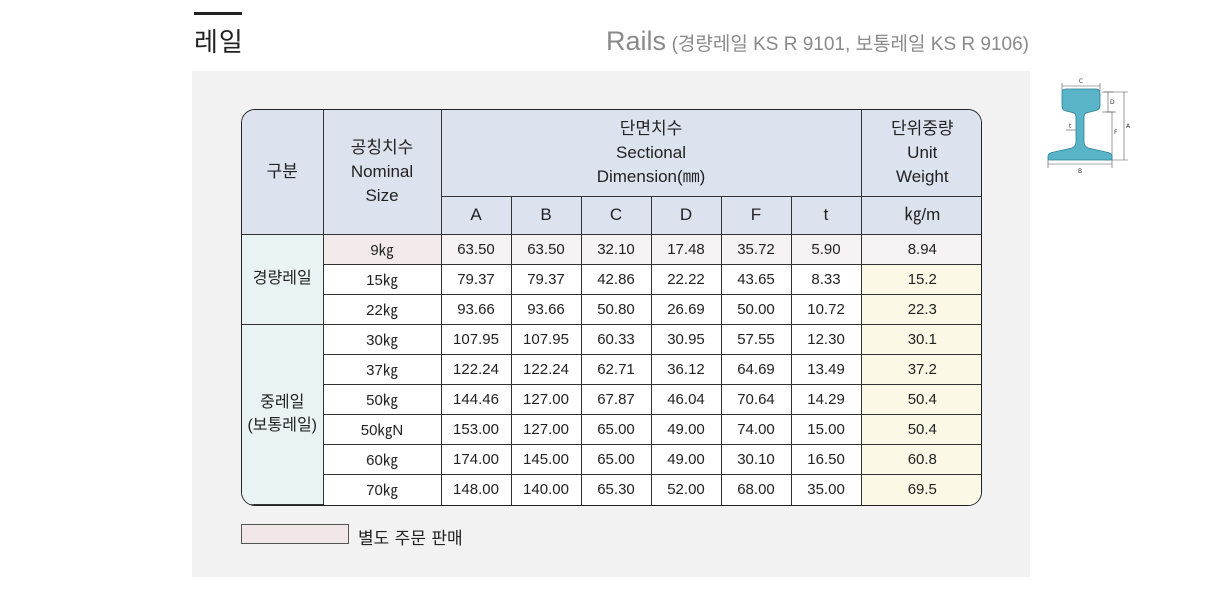 The image size is (1219, 602). I want to click on table-row: 70㎏ 148.00 140.00 65.30 52.00 68.00 35.00 69.5, so click(611, 489).